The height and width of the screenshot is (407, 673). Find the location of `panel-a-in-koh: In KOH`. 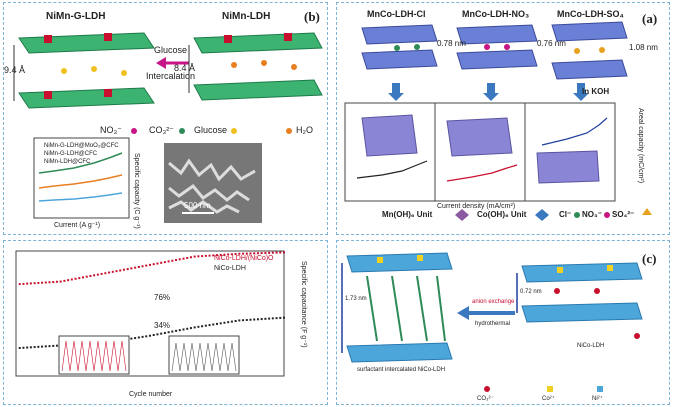

panel-a-in-koh: In KOH is located at coordinates (596, 91).